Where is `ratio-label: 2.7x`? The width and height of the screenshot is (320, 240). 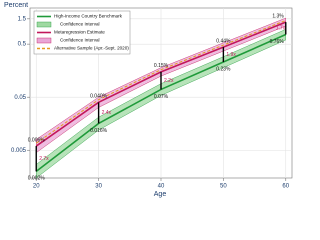
ratio-label: 2.7x is located at coordinates (44, 159).